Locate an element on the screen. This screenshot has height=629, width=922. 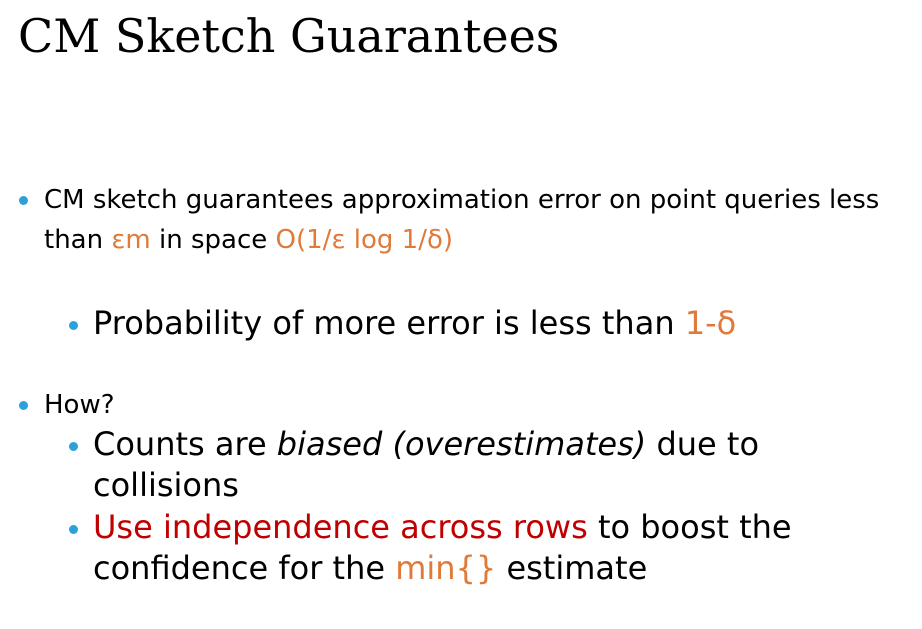
slide-title: CM Sketch Guarantees is located at coordinates (289, 36).